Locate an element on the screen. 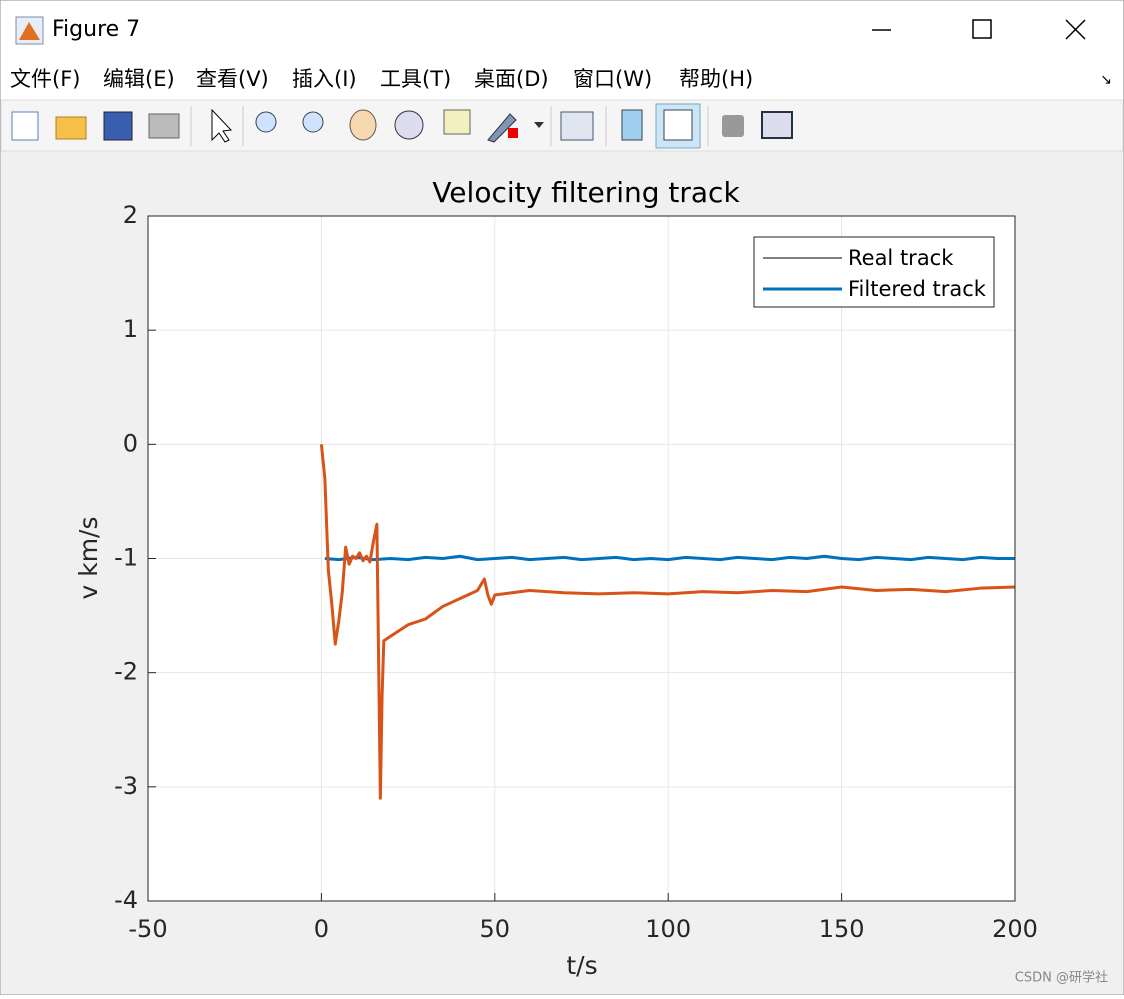  maximize-button is located at coordinates (982, 29).